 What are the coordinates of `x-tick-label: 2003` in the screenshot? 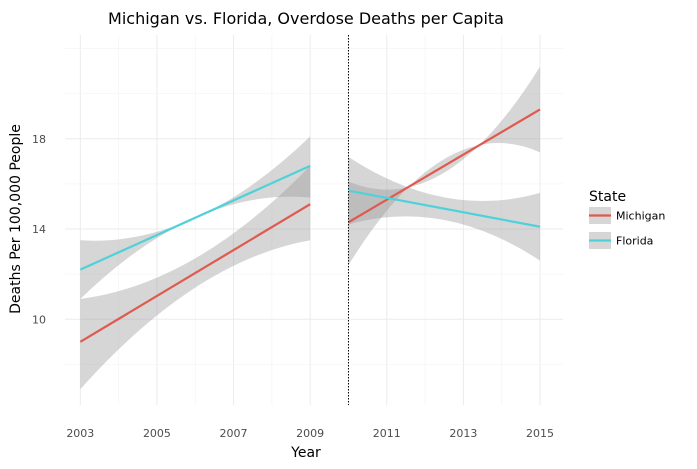 It's located at (80, 433).